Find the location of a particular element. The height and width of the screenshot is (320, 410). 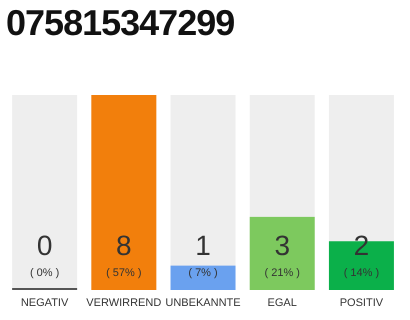

bar is located at coordinates (203, 278).